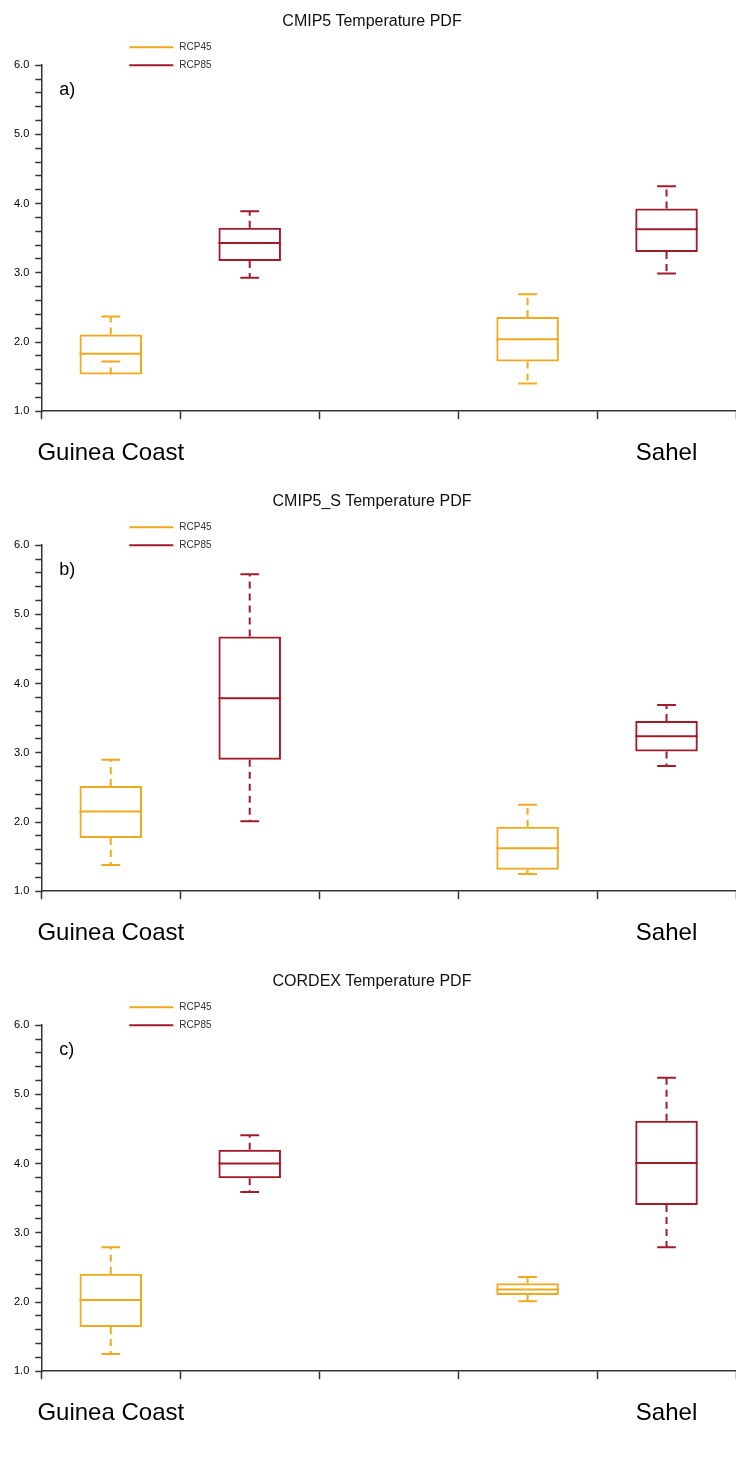 This screenshot has width=744, height=1475. I want to click on chart-title: CMIP5_S Temperature PDF, so click(372, 501).